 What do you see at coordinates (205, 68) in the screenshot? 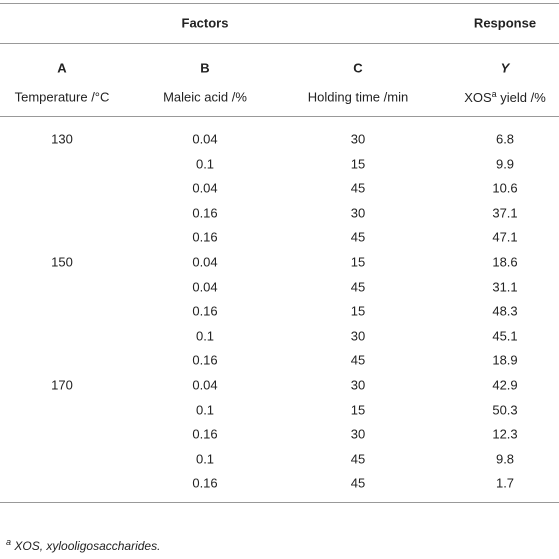
I see `column-code: B` at bounding box center [205, 68].